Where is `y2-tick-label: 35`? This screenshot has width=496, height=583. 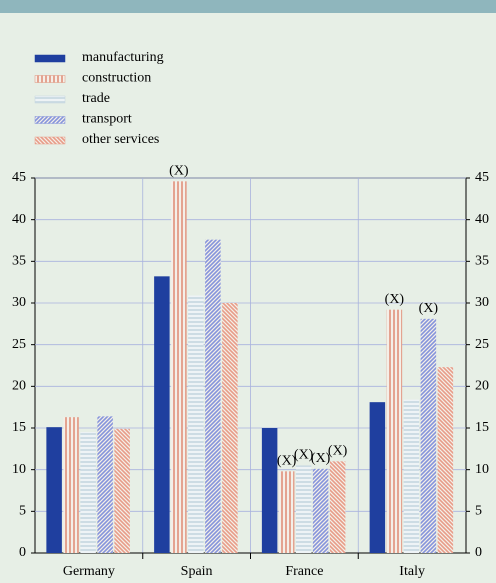 y2-tick-label: 35 is located at coordinates (482, 261).